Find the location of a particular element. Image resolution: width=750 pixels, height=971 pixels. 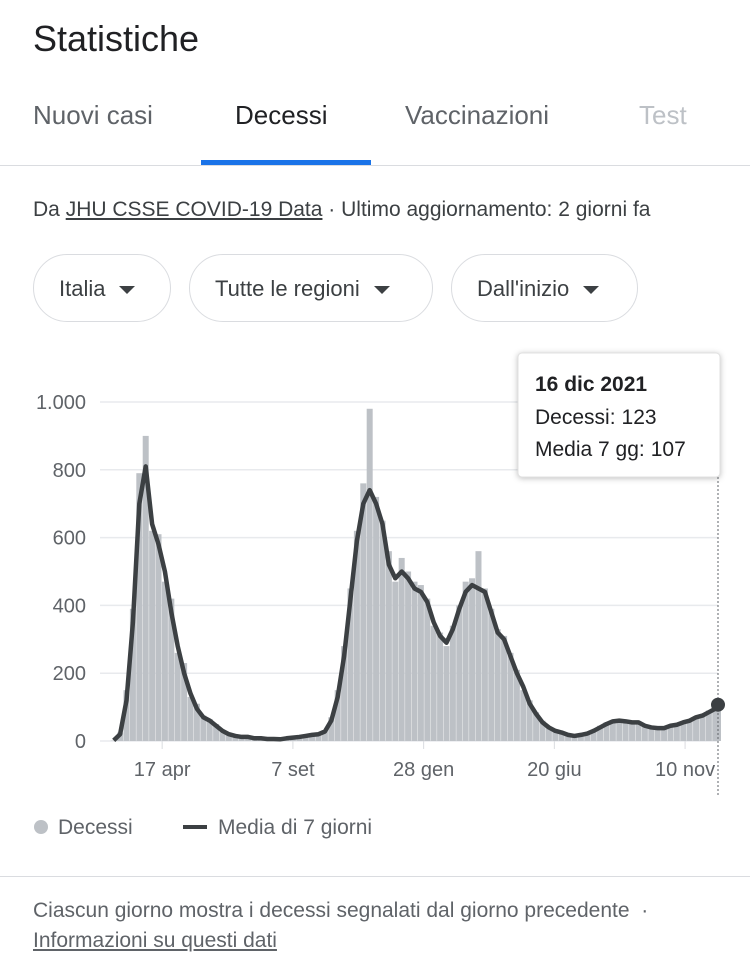

footer-link: Informazioni su questi dati is located at coordinates (155, 940).